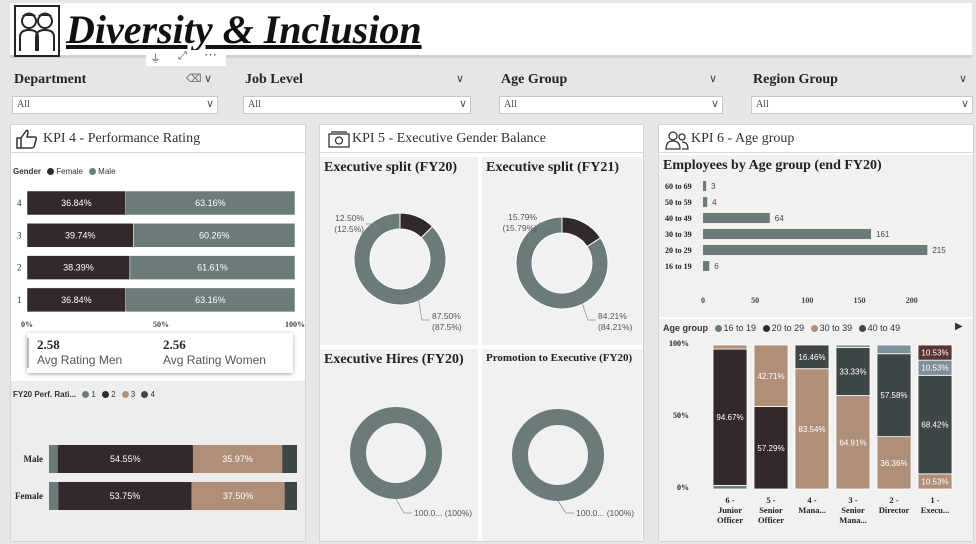  I want to click on axis-tick-label: 100, so click(807, 300).